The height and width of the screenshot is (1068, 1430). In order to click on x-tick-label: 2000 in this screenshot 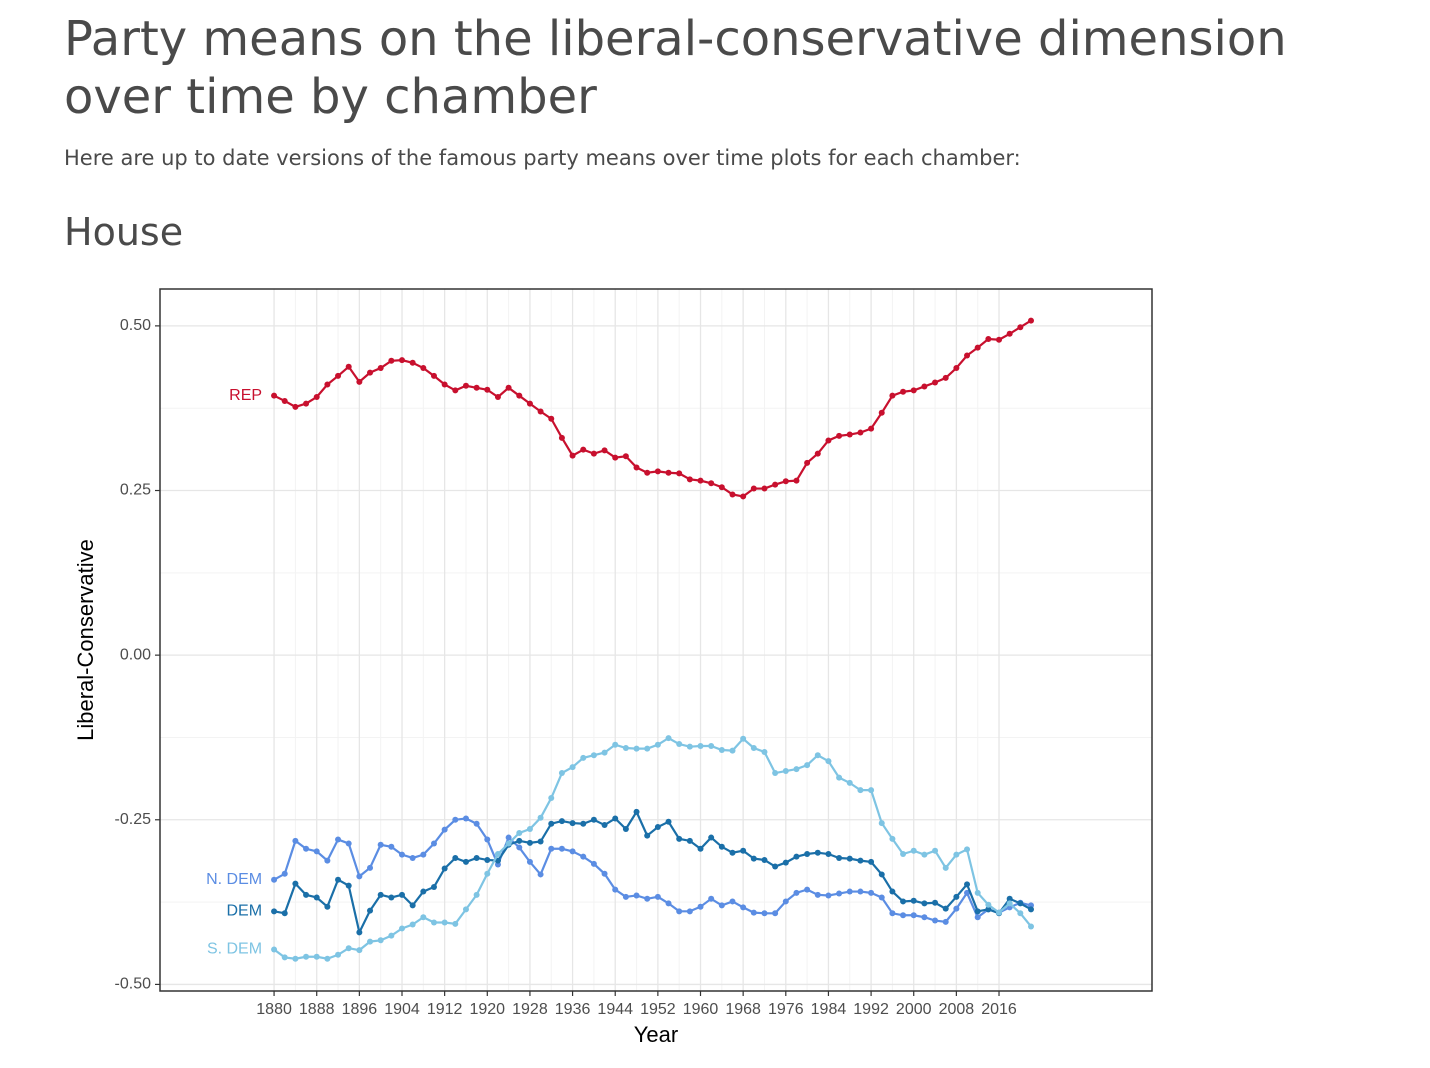, I will do `click(914, 1009)`.